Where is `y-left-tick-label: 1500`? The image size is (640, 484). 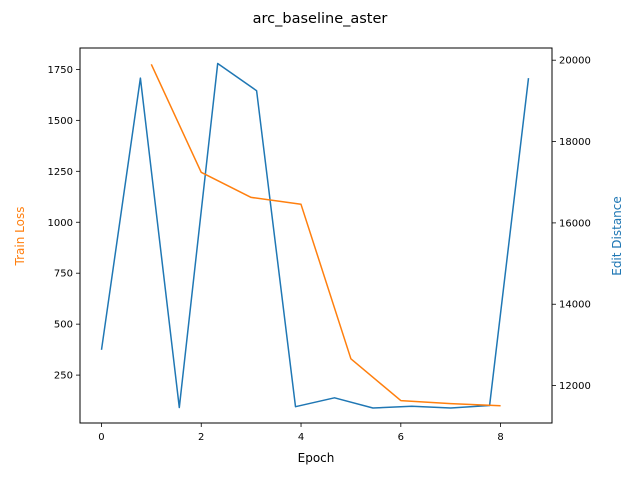 y-left-tick-label: 1500 is located at coordinates (60, 121).